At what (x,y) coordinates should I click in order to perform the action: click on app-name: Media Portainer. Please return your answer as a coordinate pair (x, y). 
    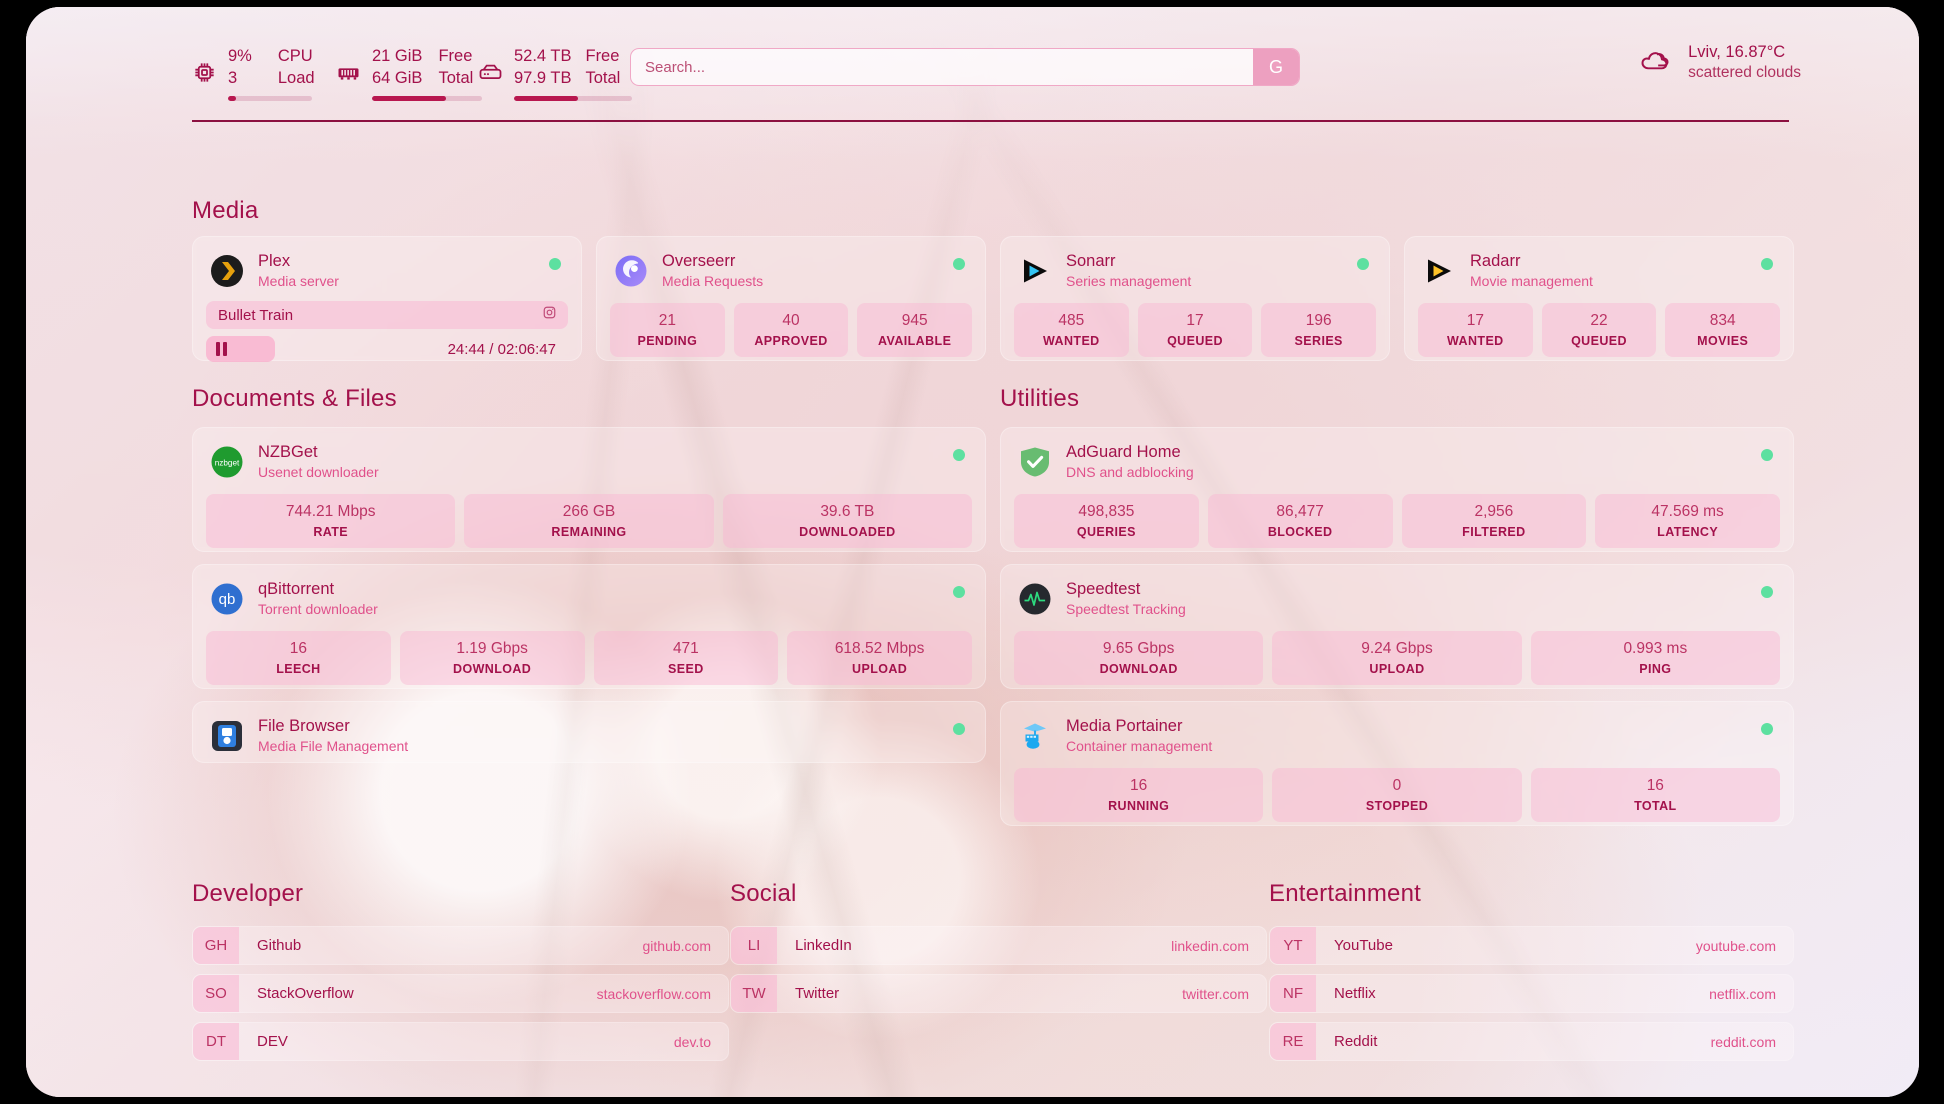
    Looking at the image, I should click on (1124, 726).